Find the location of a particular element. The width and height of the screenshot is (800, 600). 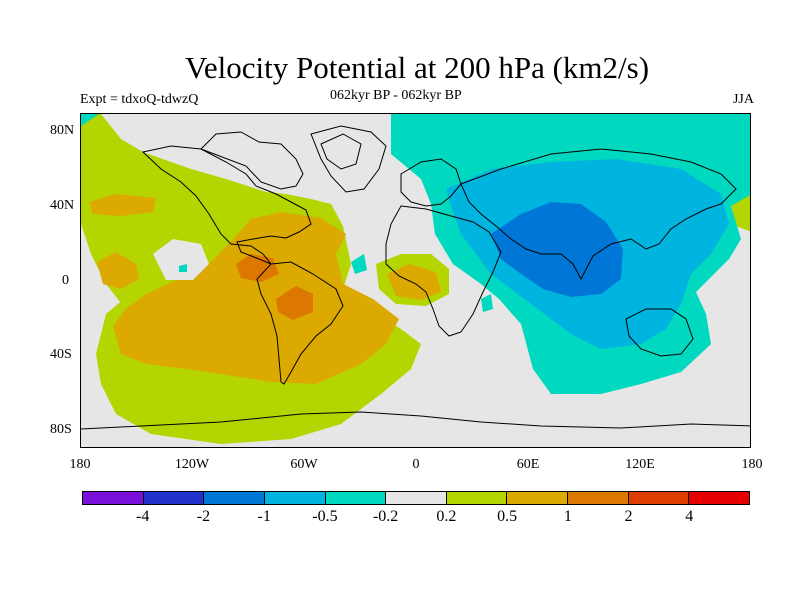

colorbar-level-label: 0.2 is located at coordinates (446, 516).